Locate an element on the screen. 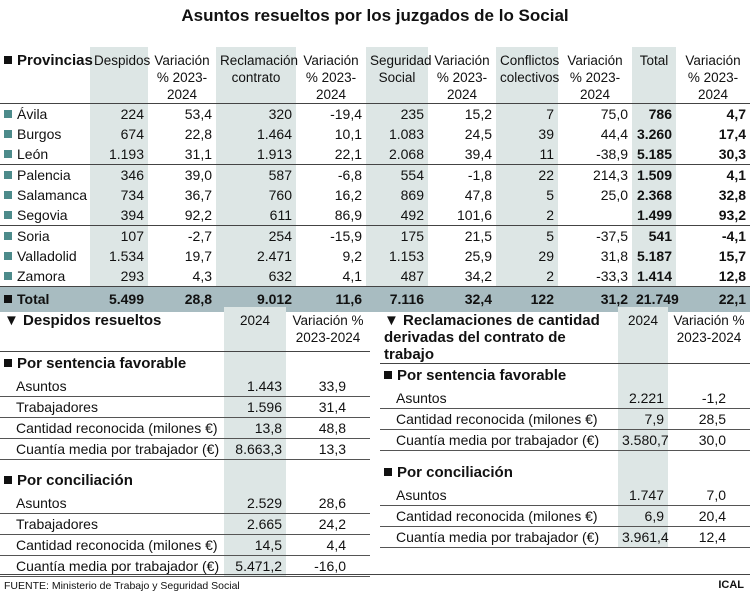 The width and height of the screenshot is (750, 595). column-header: Conflictos colectivos is located at coordinates (527, 75).